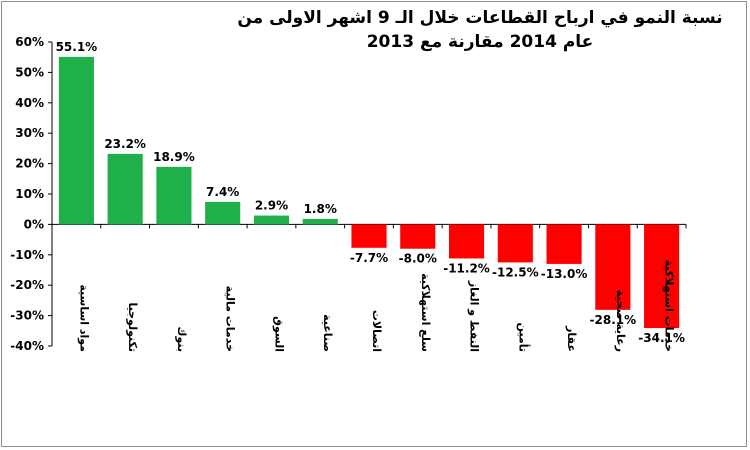 The height and width of the screenshot is (450, 750). I want to click on category-label: النفط و الغاز, so click(474, 316).